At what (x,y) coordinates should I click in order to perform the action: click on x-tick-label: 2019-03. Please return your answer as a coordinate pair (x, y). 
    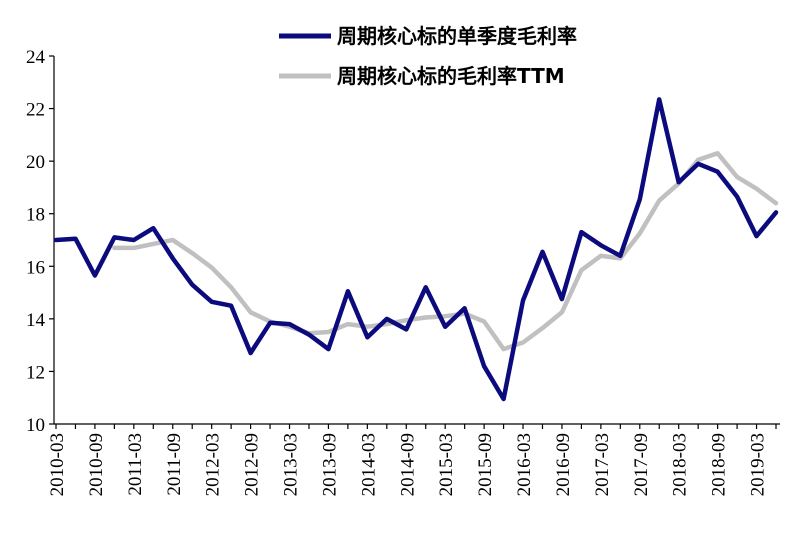
    Looking at the image, I should click on (758, 464).